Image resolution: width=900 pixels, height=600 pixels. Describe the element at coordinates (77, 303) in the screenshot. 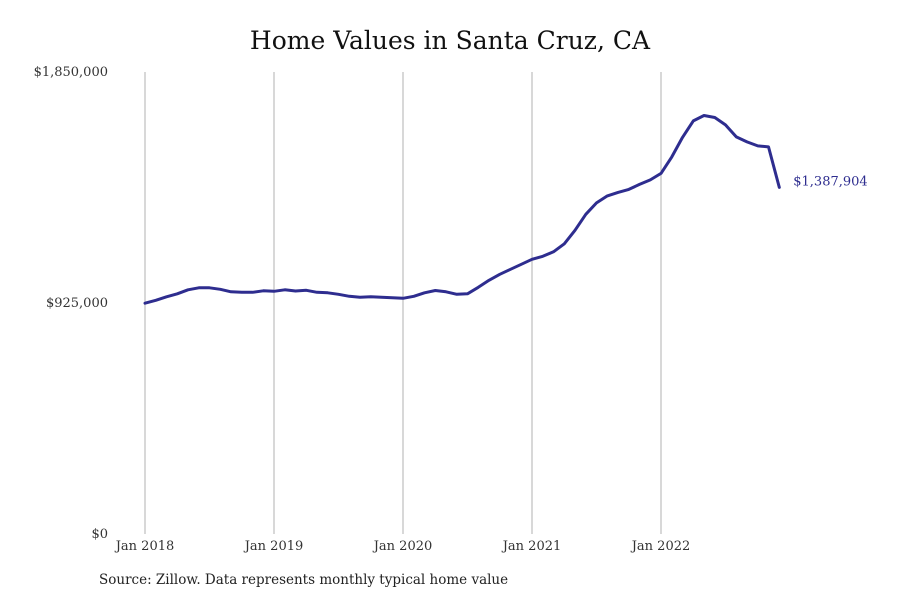

I see `y-tick-label: $925,000` at that location.